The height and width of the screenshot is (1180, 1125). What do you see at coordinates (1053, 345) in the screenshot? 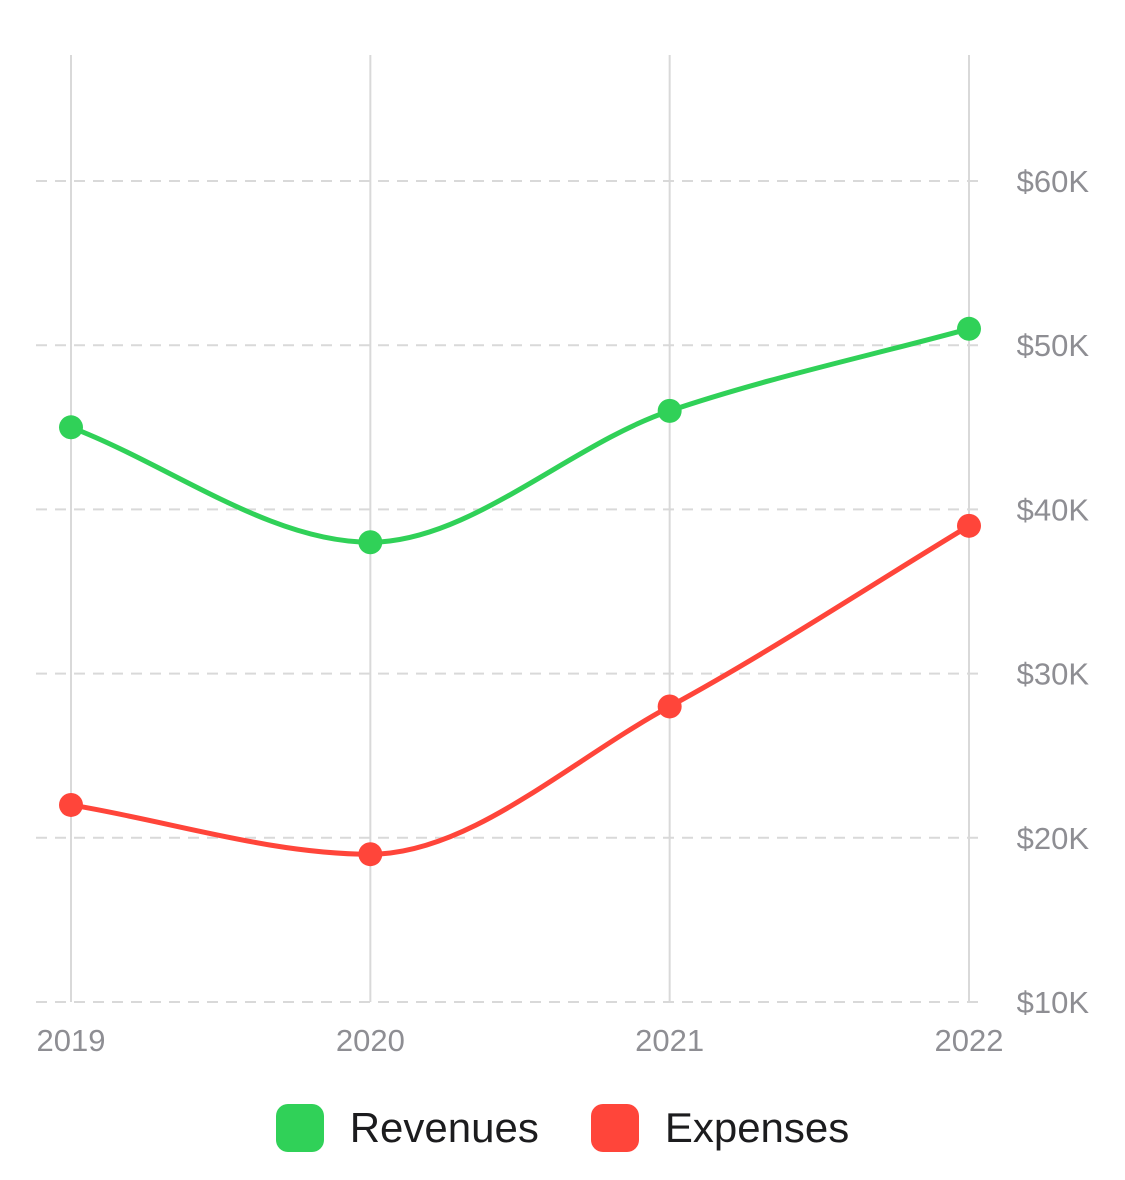
I see `y-tick-label: $50K` at bounding box center [1053, 345].